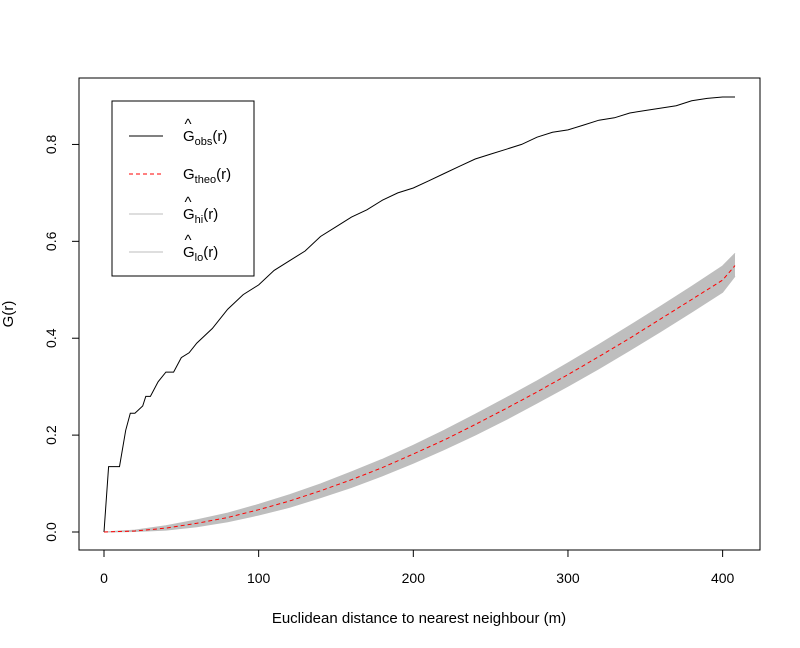 The height and width of the screenshot is (648, 800). Describe the element at coordinates (51, 241) in the screenshot. I see `y-tick-label: 0.6` at that location.